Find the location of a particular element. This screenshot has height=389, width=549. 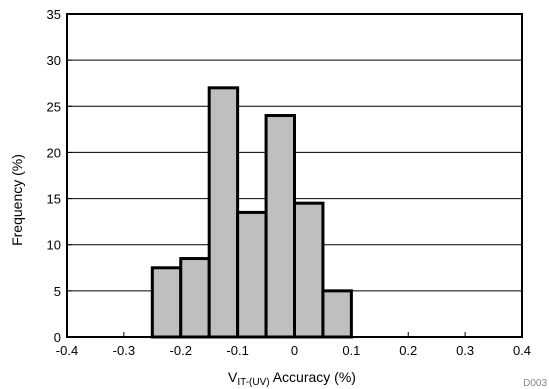

x-tick-label-7: 0.3 is located at coordinates (465, 350).